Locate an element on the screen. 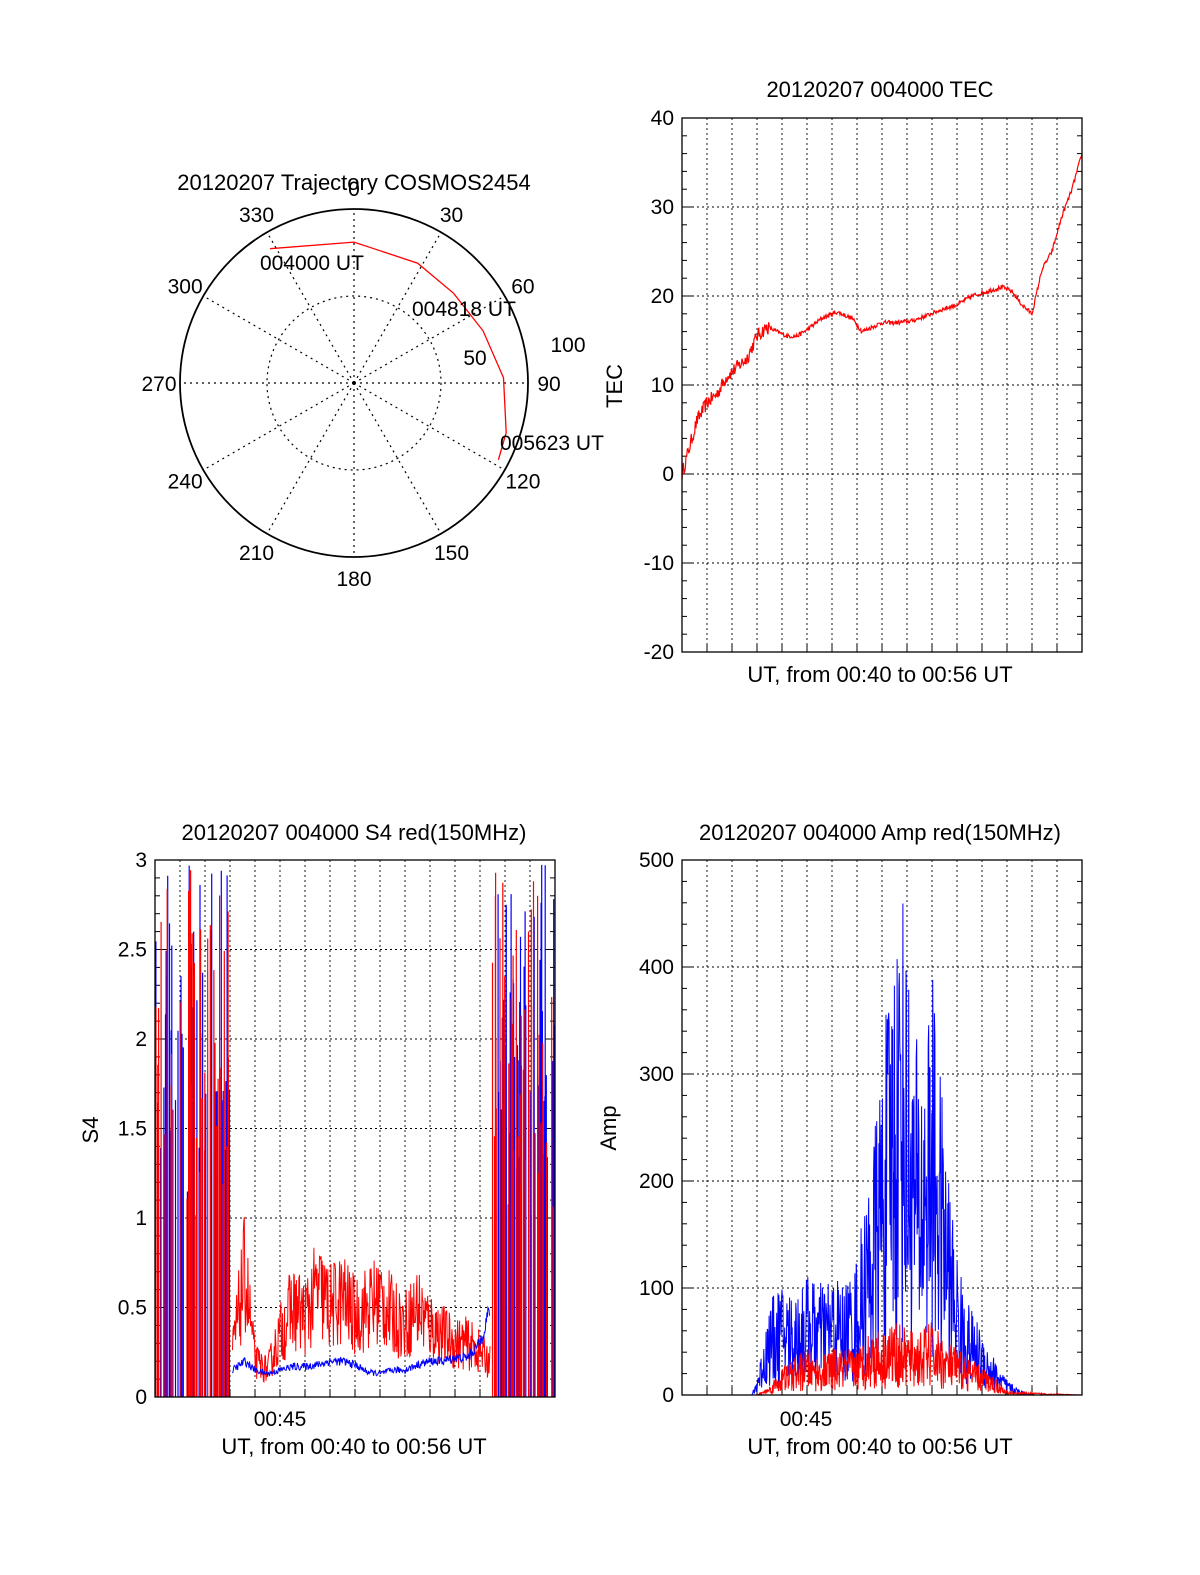  s4-x-axis-label: UT, from 00:40 to 00:56 UT is located at coordinates (353, 1446).